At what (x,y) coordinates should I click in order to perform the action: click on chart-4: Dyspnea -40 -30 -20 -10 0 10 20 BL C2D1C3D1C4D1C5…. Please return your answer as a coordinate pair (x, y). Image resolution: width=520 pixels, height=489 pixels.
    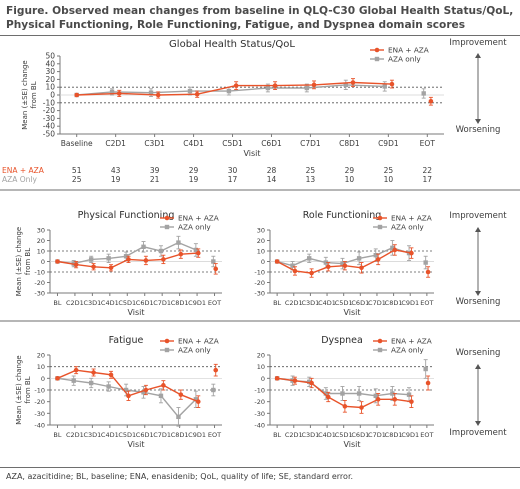
    Looking at the image, I should click on (380, 392).